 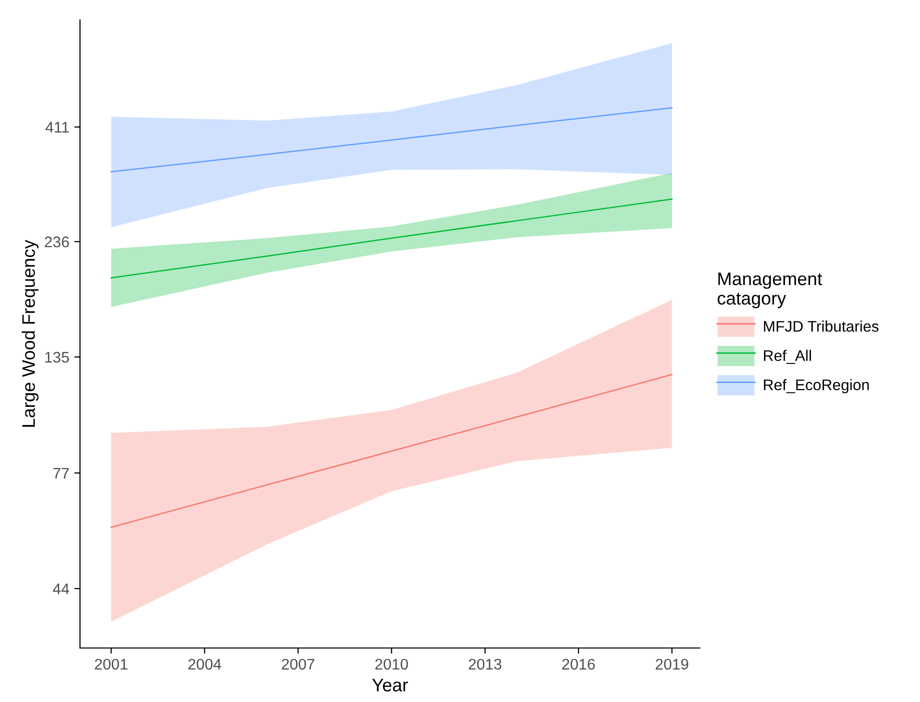 I want to click on legend-label: MFJD Tributaries, so click(x=821, y=326).